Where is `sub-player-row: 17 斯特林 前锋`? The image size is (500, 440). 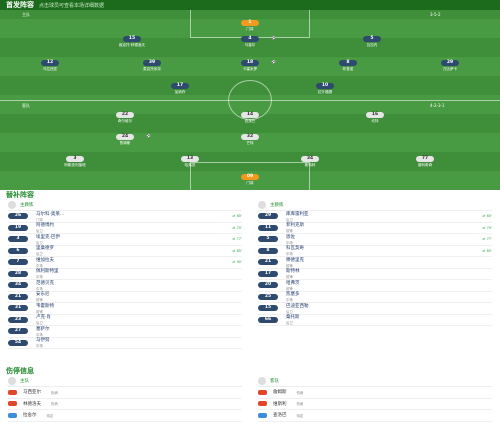
sub-player-row: 17 斯特林 前锋 is located at coordinates (375, 274).